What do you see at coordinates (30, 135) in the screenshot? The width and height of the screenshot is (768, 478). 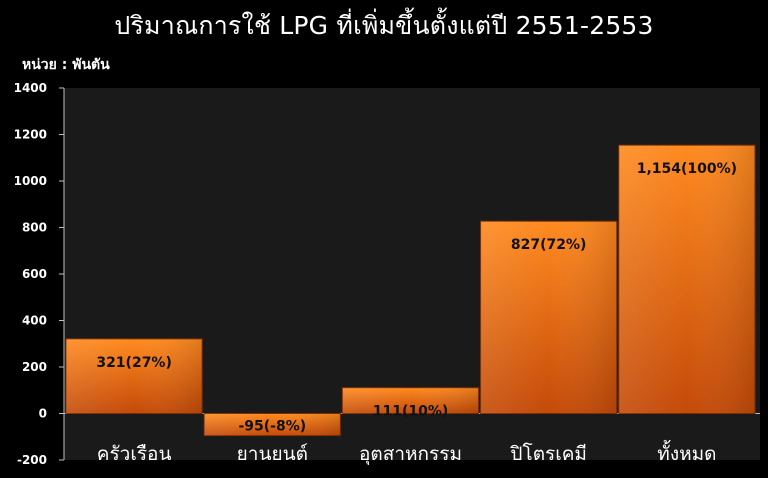 I see `y-tick-label: 1200` at bounding box center [30, 135].